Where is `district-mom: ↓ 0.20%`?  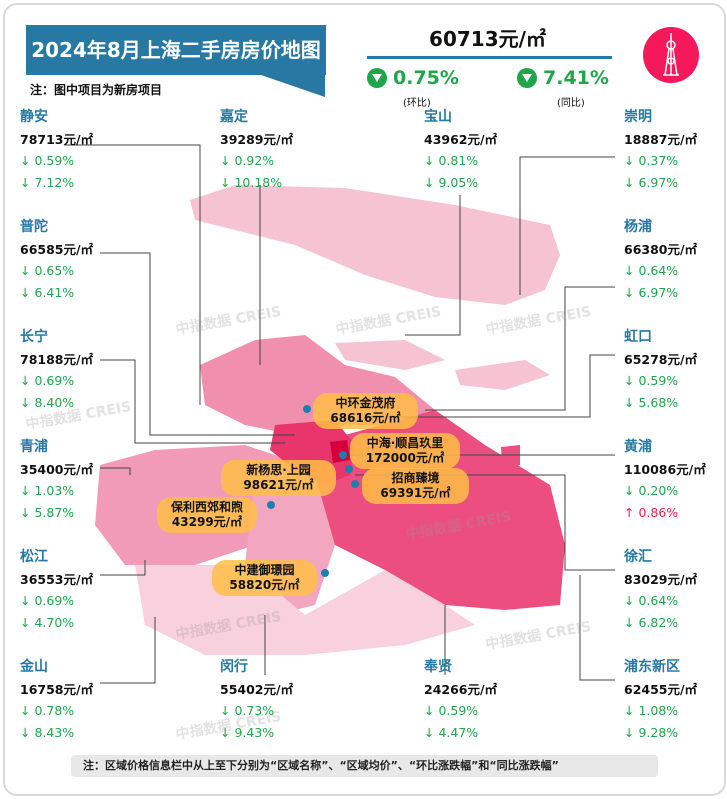
district-mom: ↓ 0.20% is located at coordinates (651, 490).